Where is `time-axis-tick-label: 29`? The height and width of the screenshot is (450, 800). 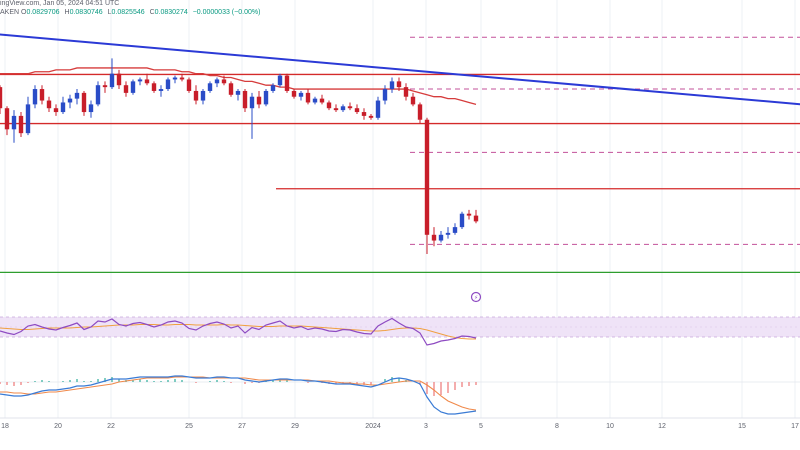 time-axis-tick-label: 29 is located at coordinates (295, 426).